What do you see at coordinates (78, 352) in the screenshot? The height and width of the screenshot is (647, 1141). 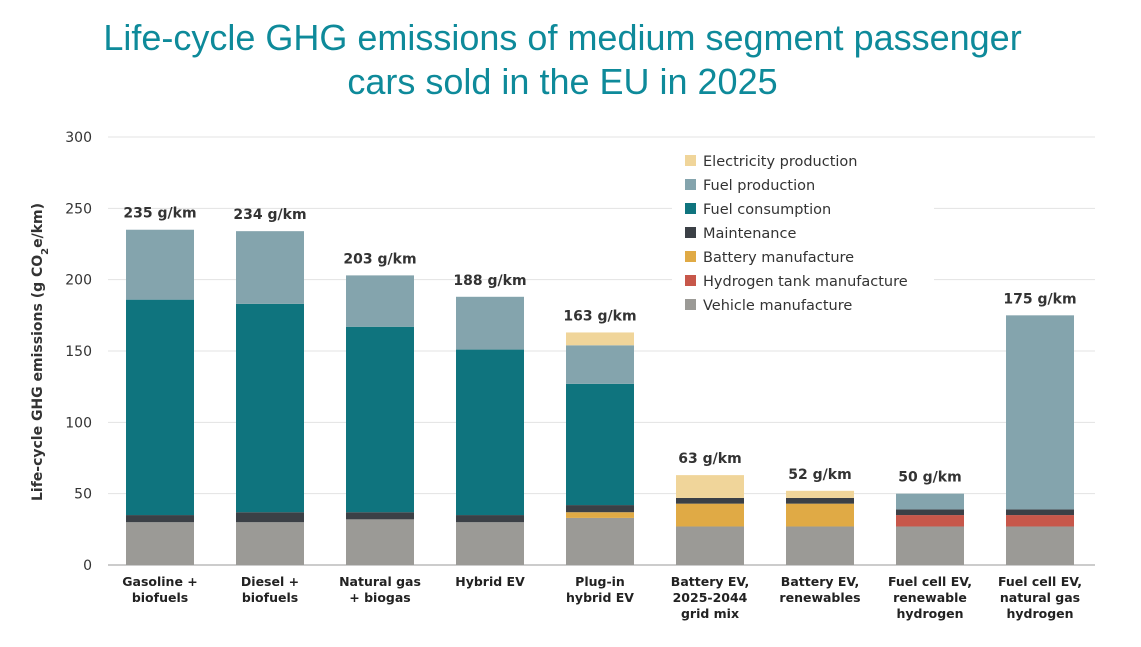 I see `y-axis-ticks: 0 50 100 150 200 250 300` at bounding box center [78, 352].